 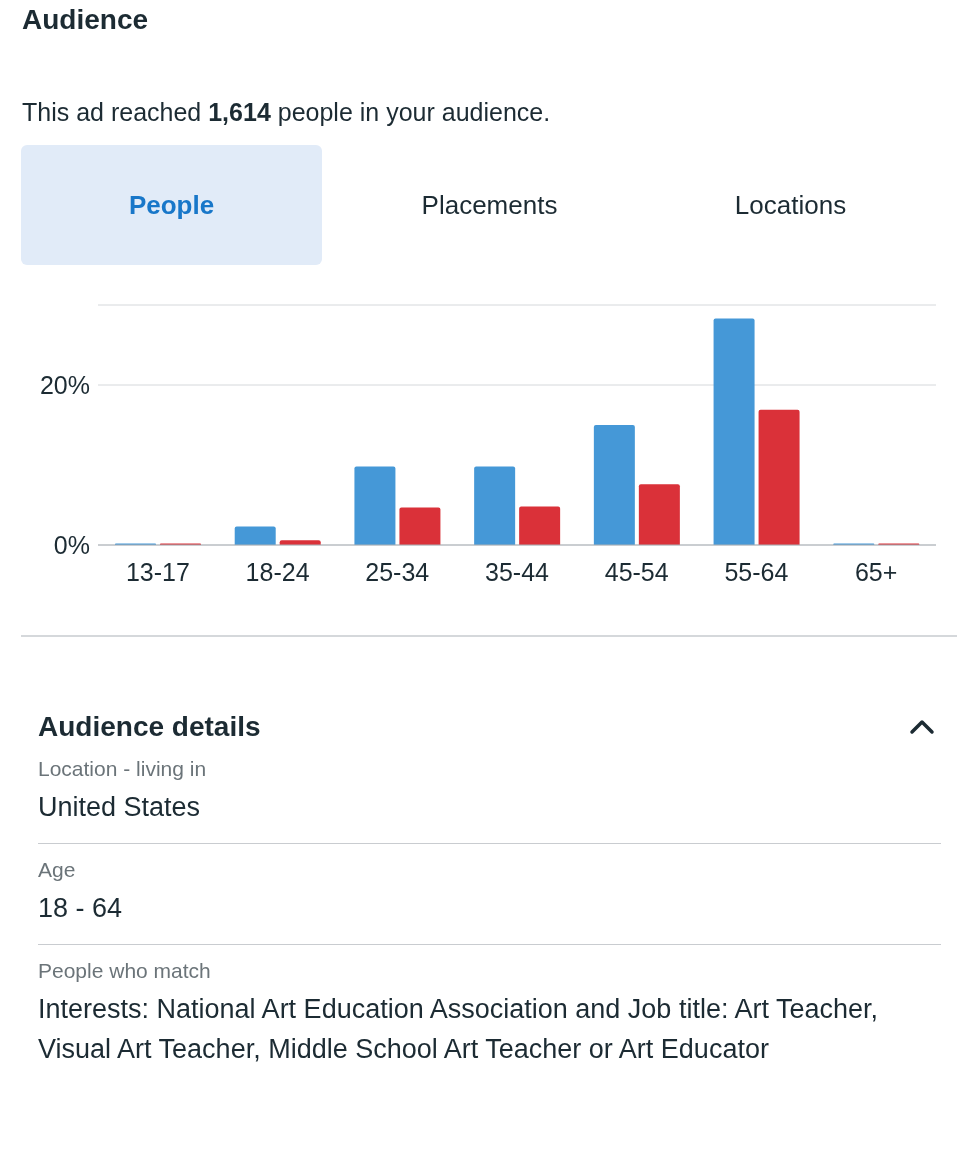 I want to click on text: United States, so click(x=120, y=807).